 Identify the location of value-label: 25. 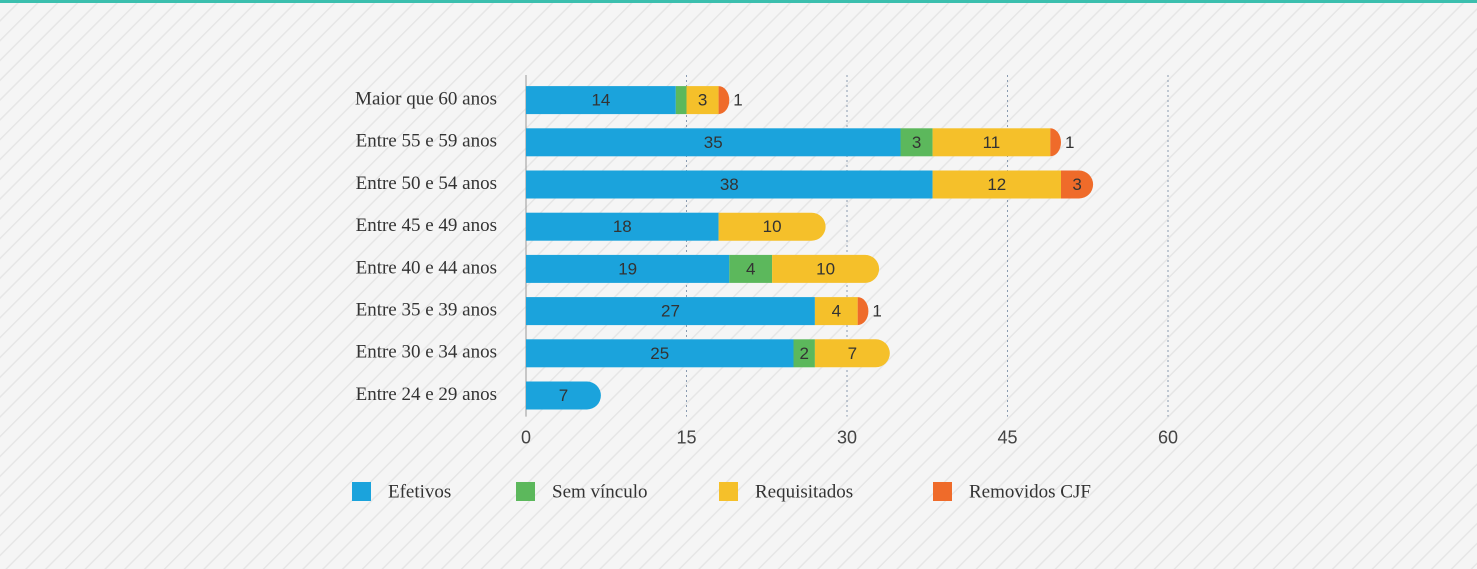
(659, 353).